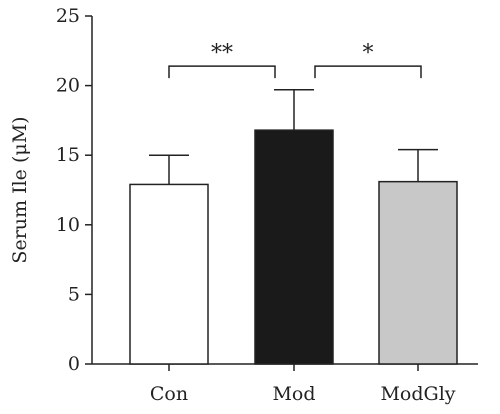  Describe the element at coordinates (68, 155) in the screenshot. I see `y-tick-label: 15` at that location.